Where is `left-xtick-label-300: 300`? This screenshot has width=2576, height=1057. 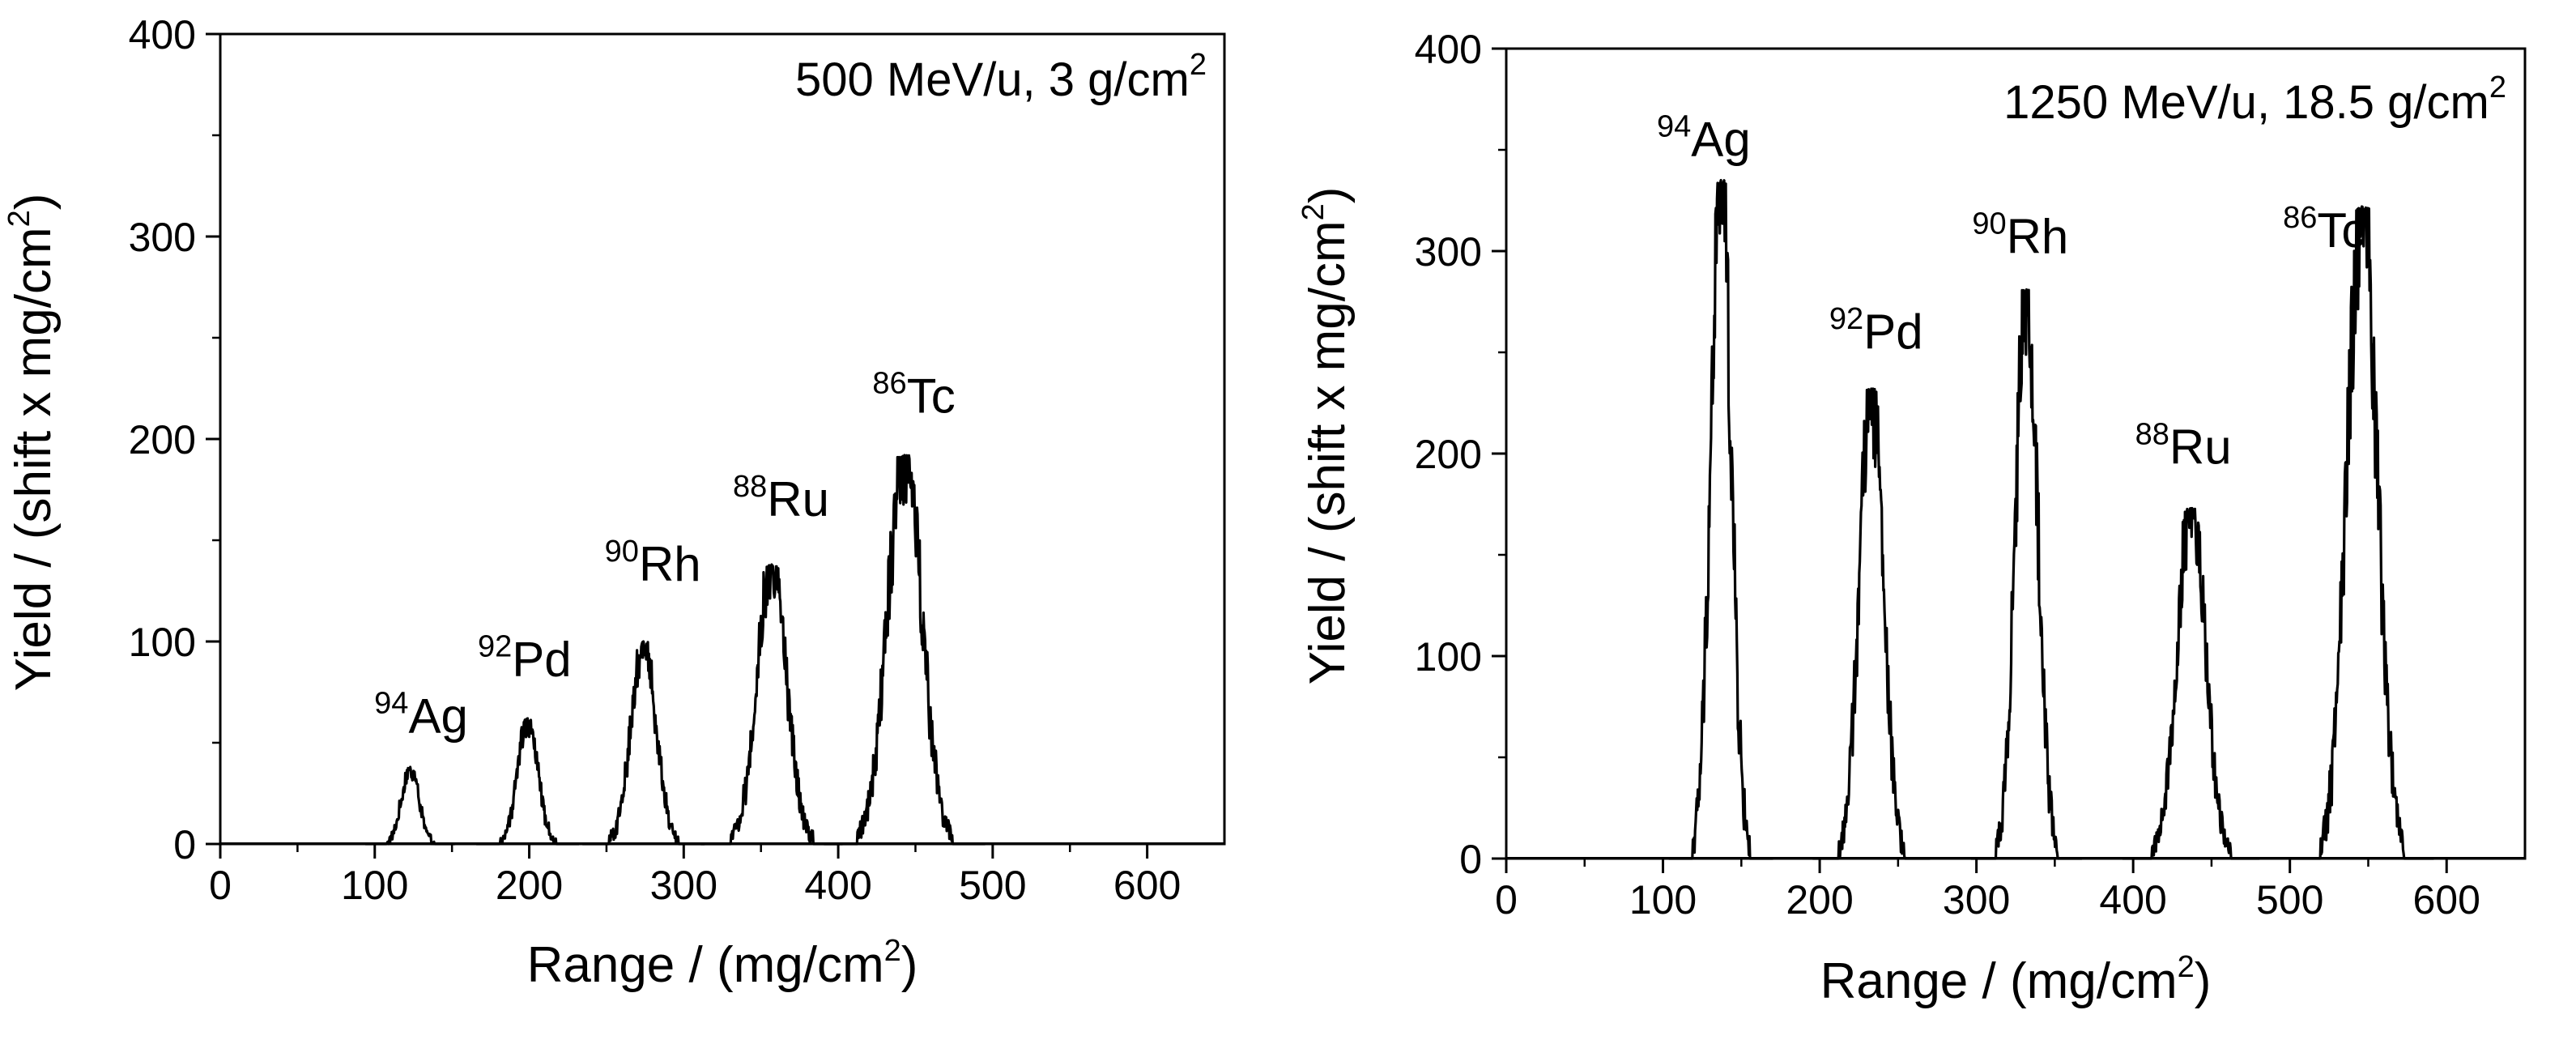 left-xtick-label-300: 300 is located at coordinates (683, 885).